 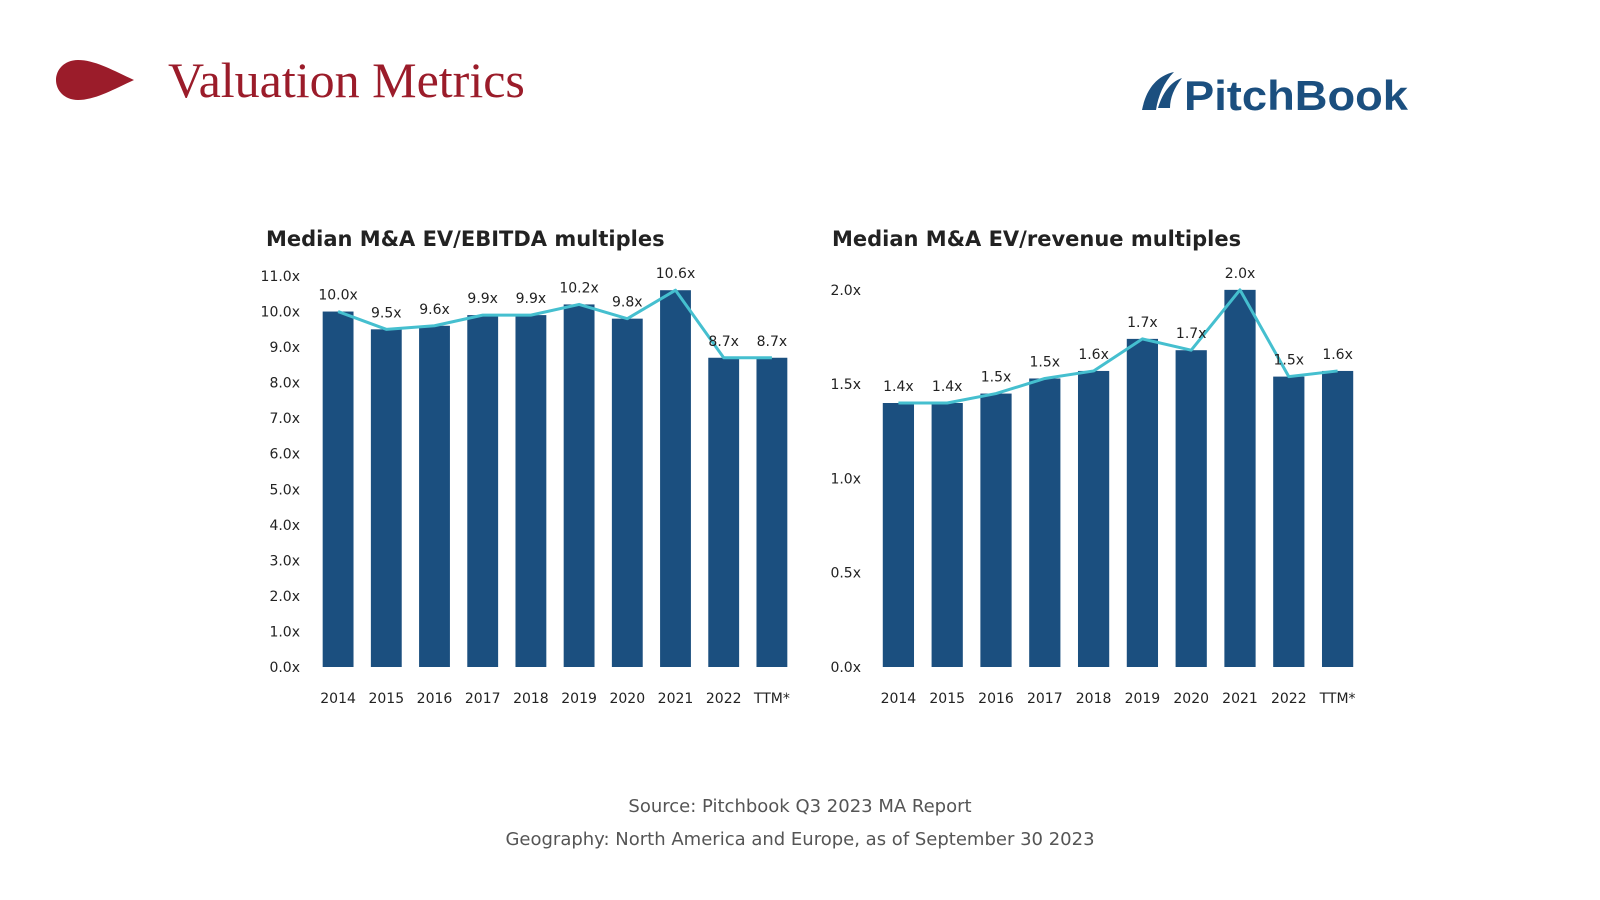 What do you see at coordinates (1143, 699) in the screenshot?
I see `revenue-x-tick-label: 2019` at bounding box center [1143, 699].